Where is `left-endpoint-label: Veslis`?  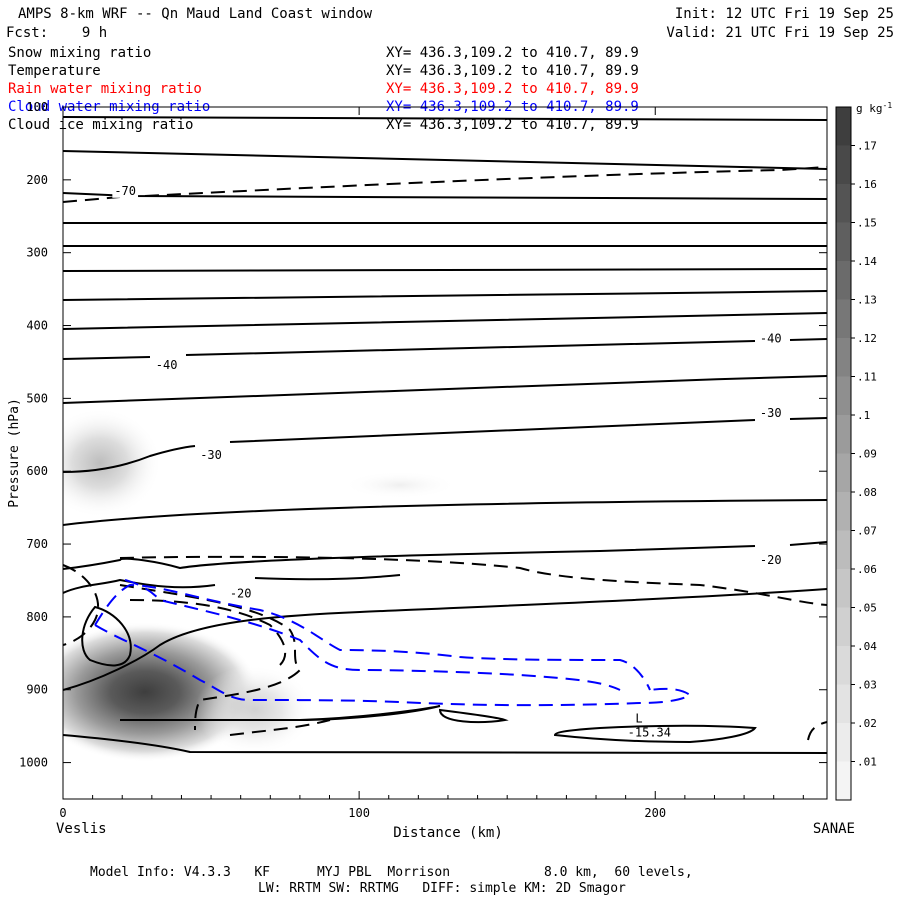
left-endpoint-label: Veslis is located at coordinates (81, 829).